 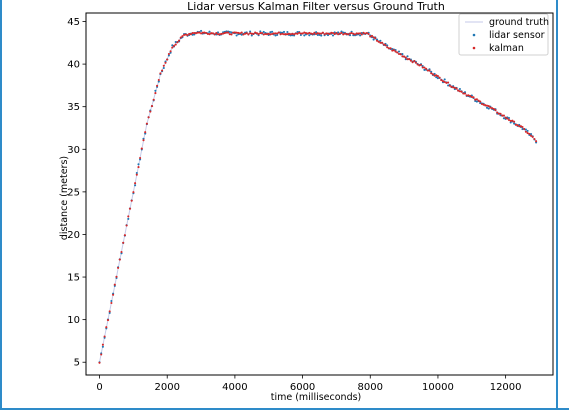 I want to click on x-axis-label: time (milliseconds), so click(x=316, y=397).